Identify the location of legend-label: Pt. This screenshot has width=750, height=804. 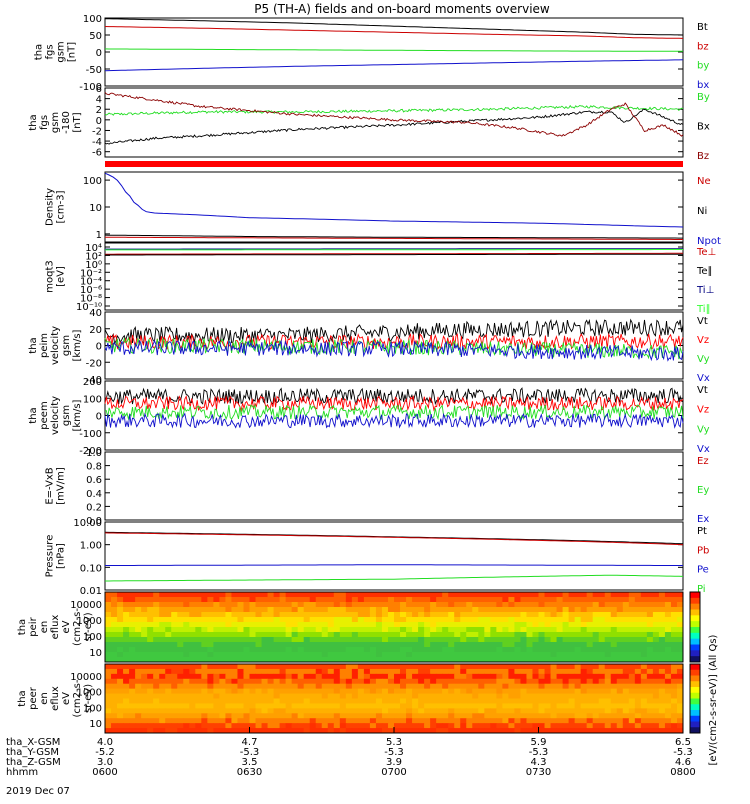
(702, 531).